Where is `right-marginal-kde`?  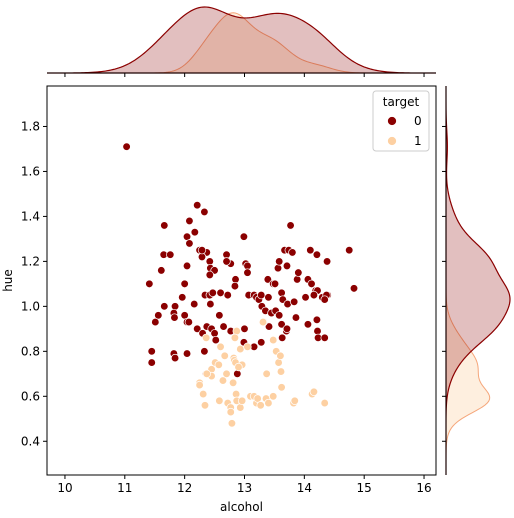
right-marginal-kde is located at coordinates (476, 280).